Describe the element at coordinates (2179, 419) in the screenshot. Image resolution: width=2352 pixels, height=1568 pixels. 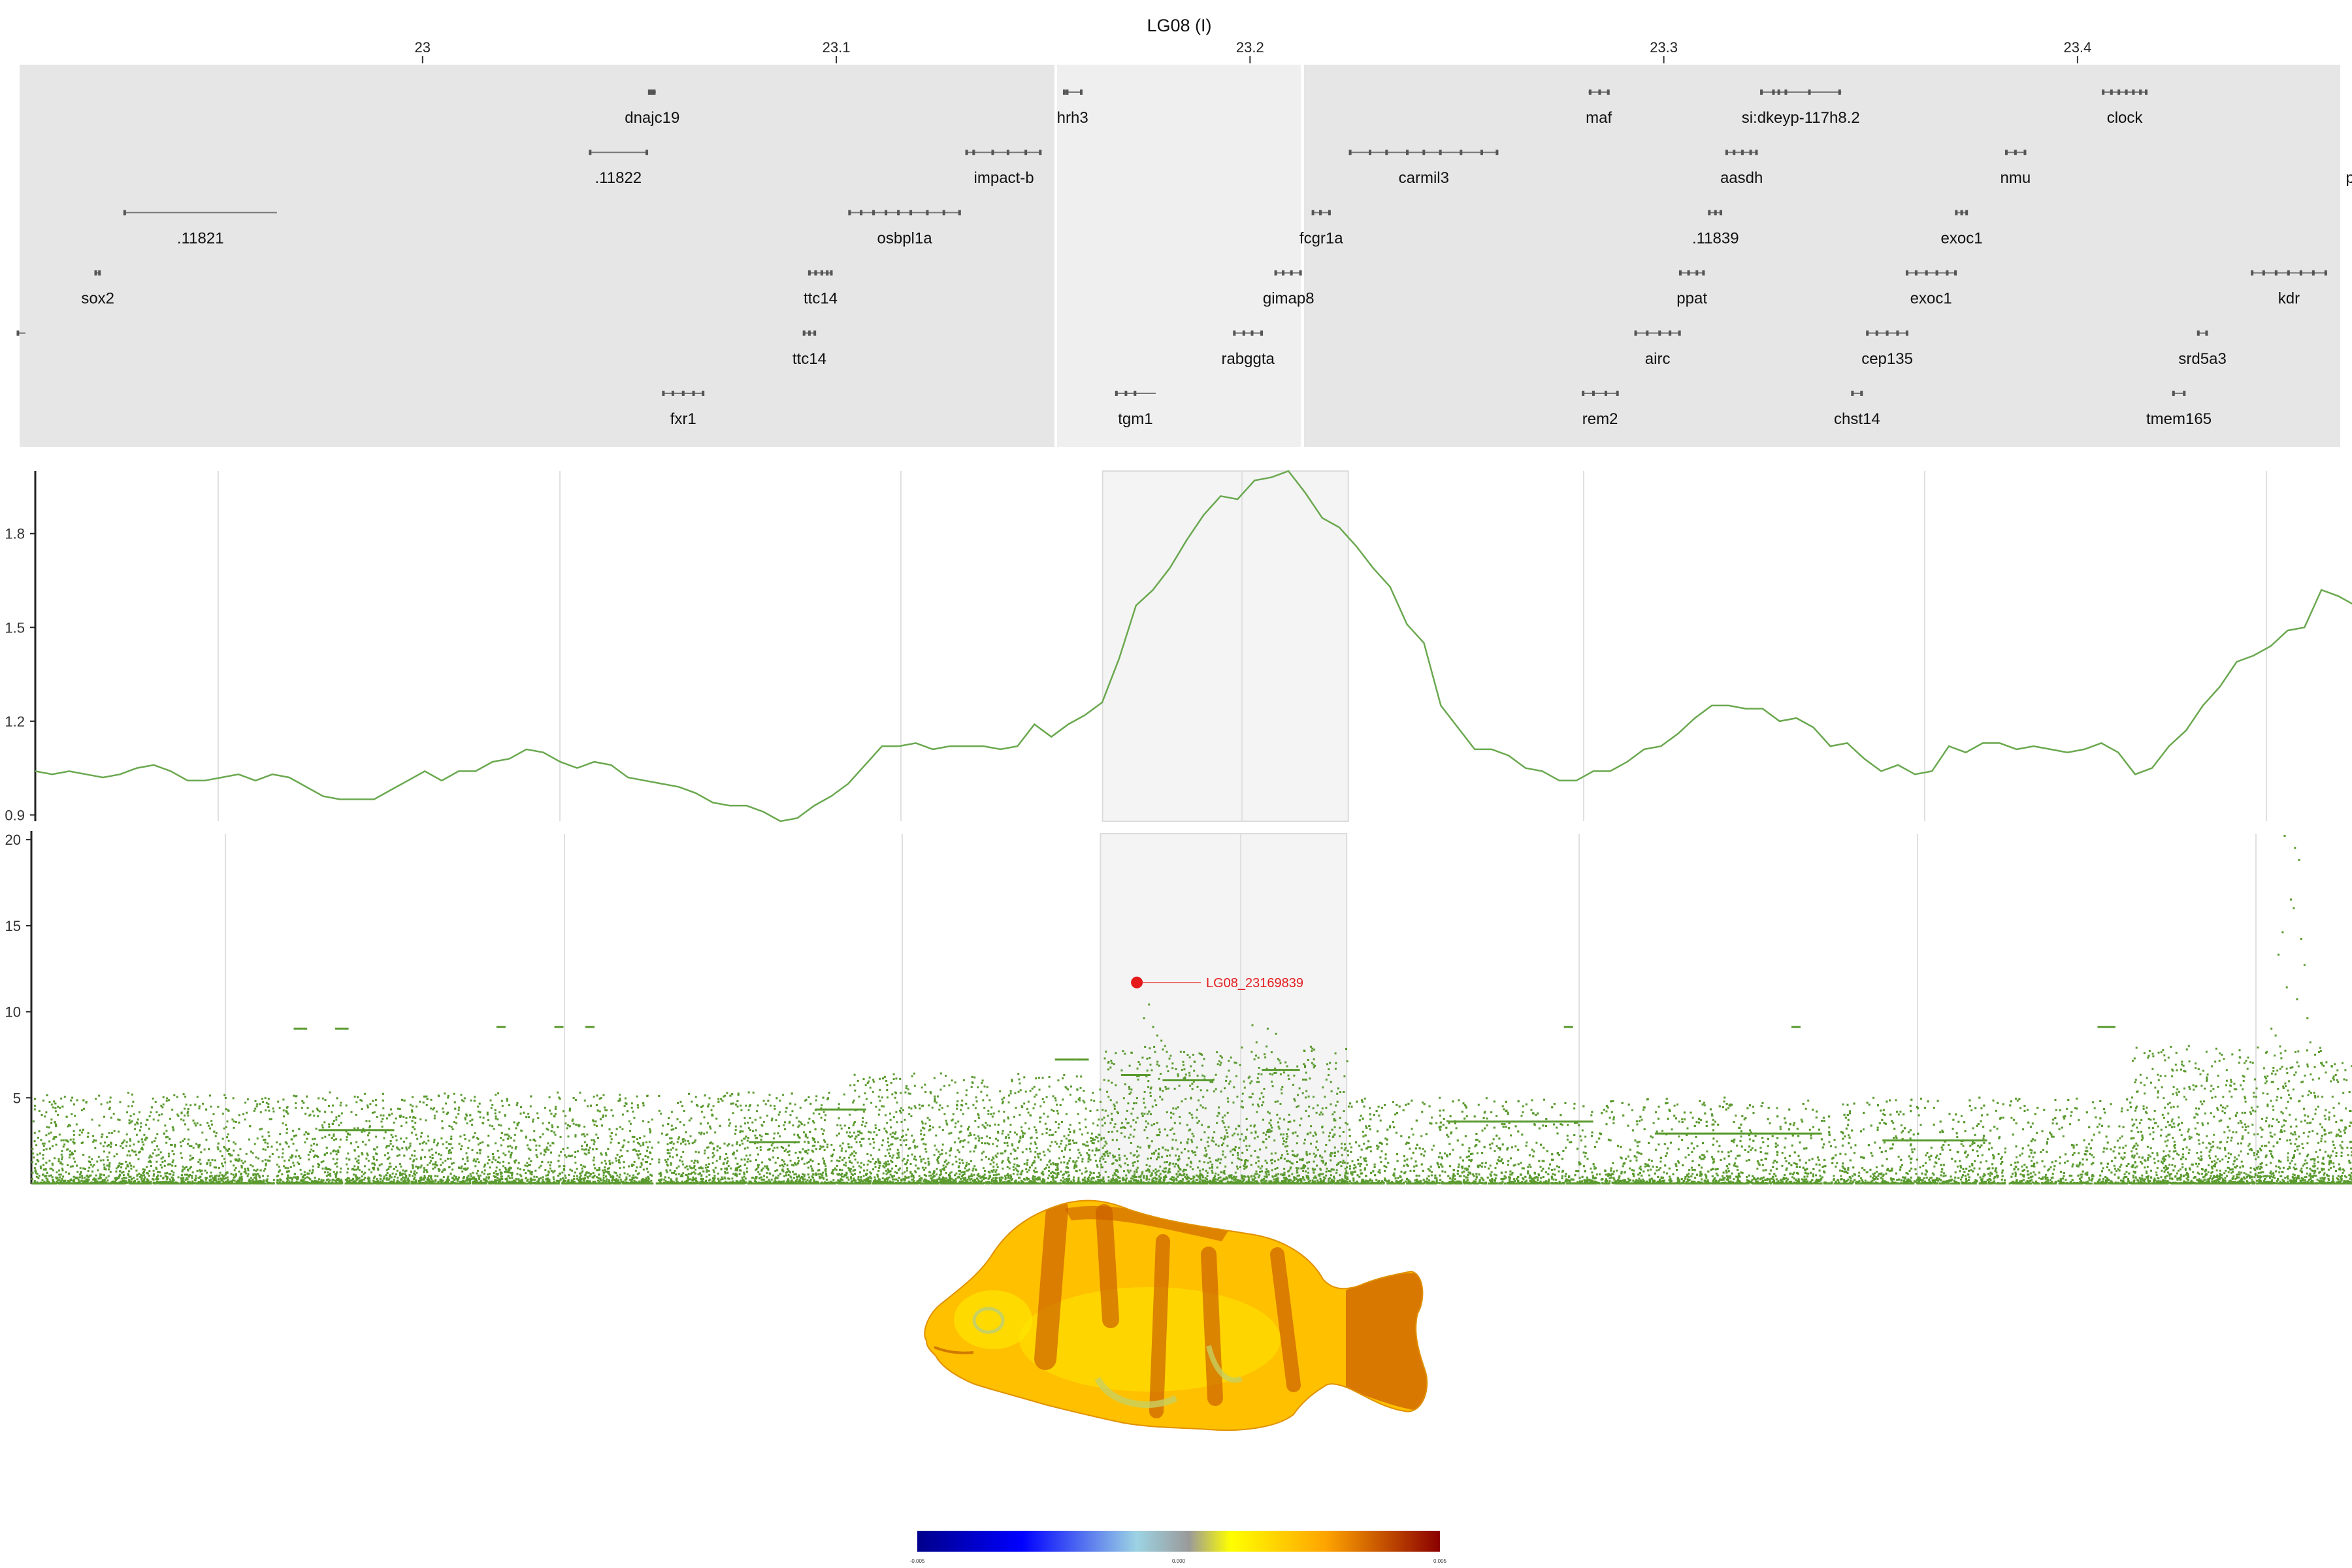
I see `gene-label: tmem165` at that location.